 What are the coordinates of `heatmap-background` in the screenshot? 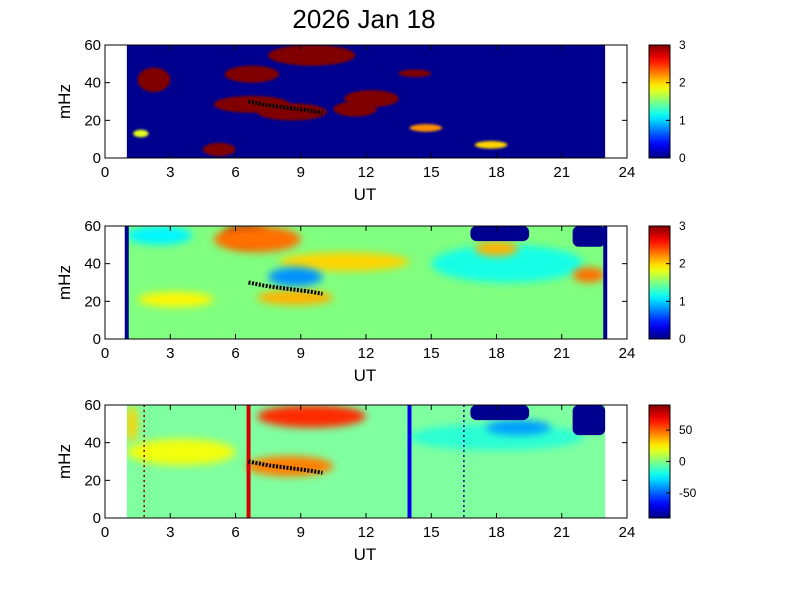 It's located at (366, 282).